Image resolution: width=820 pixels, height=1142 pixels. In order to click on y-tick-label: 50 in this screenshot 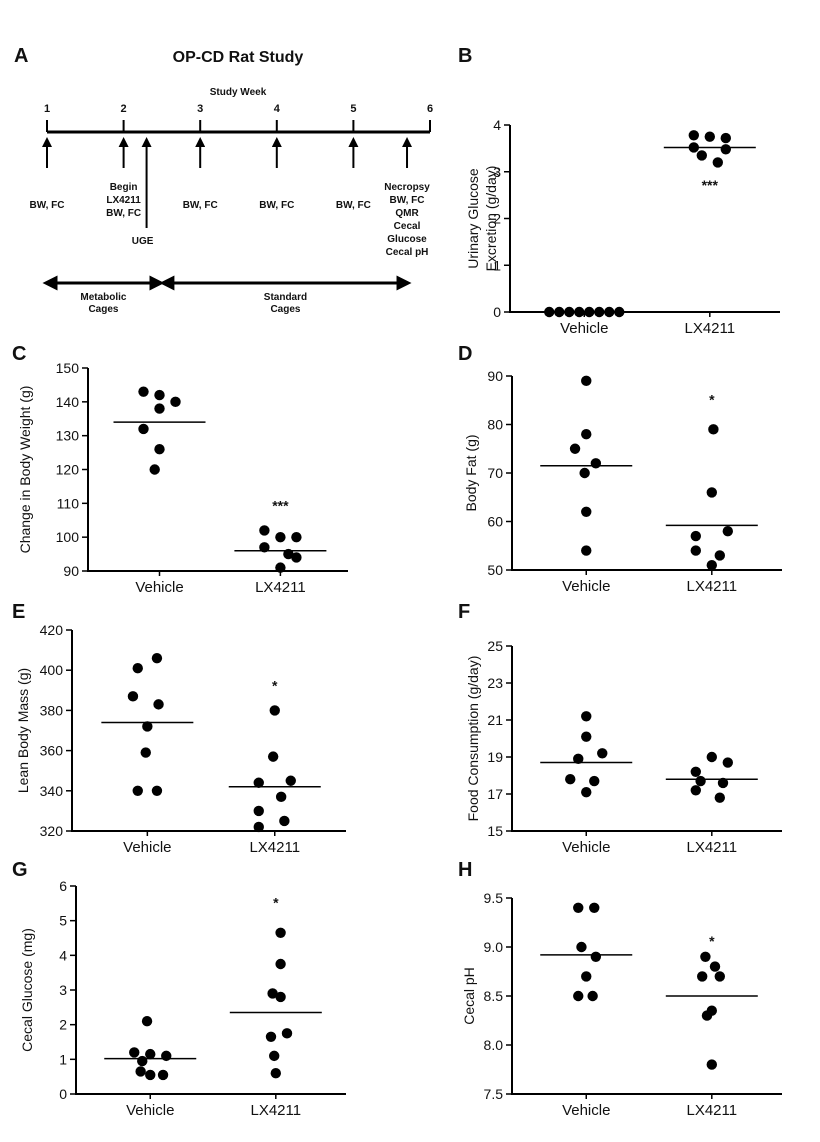, I will do `click(495, 570)`.